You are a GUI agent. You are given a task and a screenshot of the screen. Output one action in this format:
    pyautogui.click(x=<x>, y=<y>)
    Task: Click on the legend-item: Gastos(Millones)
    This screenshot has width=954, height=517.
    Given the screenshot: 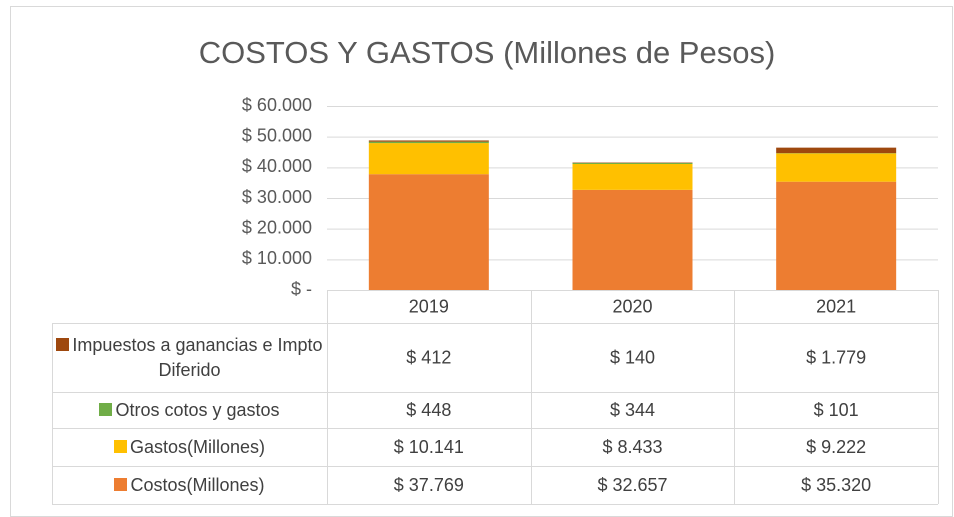 What is the action you would take?
    pyautogui.click(x=189, y=447)
    